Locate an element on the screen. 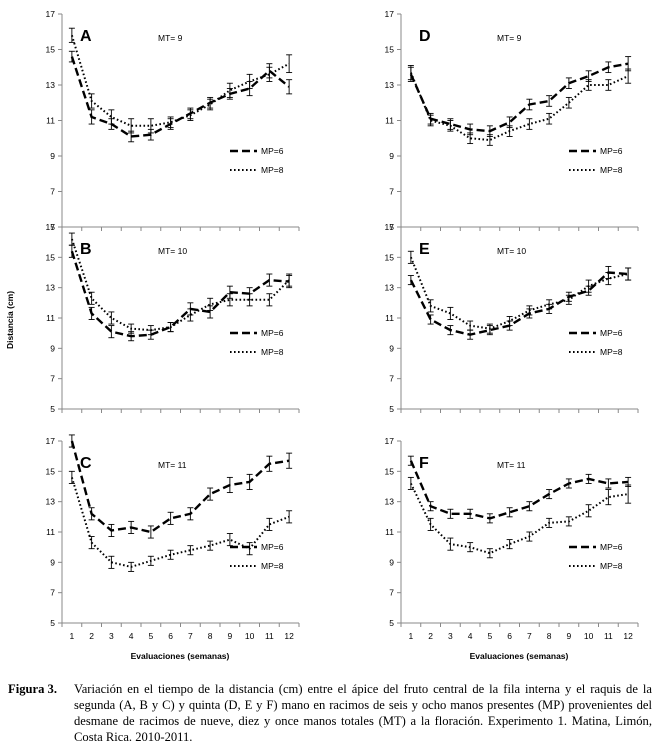 The width and height of the screenshot is (659, 754). x-tick-label: 2 is located at coordinates (430, 636).